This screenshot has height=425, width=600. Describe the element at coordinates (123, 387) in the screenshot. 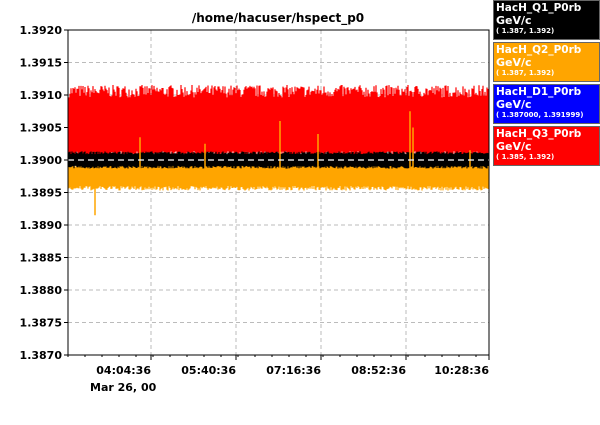

I see `x-axis-date-label: Mar 26, 00` at that location.